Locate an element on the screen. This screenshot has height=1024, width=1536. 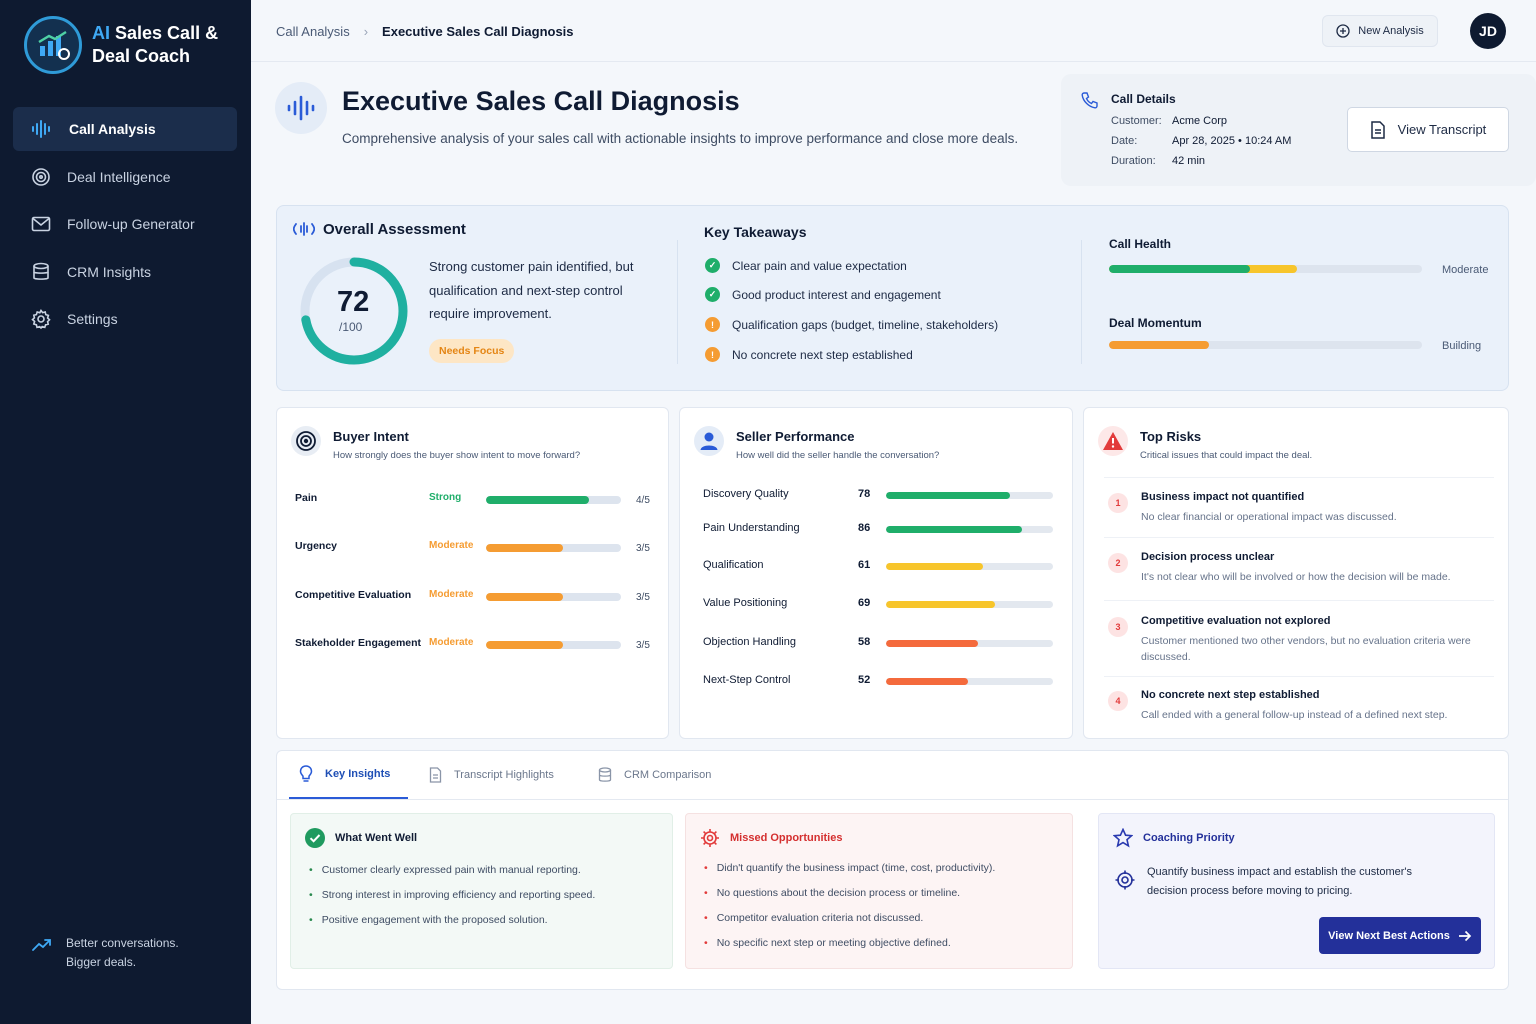
app-title-rest: Sales Call & is located at coordinates (167, 33).